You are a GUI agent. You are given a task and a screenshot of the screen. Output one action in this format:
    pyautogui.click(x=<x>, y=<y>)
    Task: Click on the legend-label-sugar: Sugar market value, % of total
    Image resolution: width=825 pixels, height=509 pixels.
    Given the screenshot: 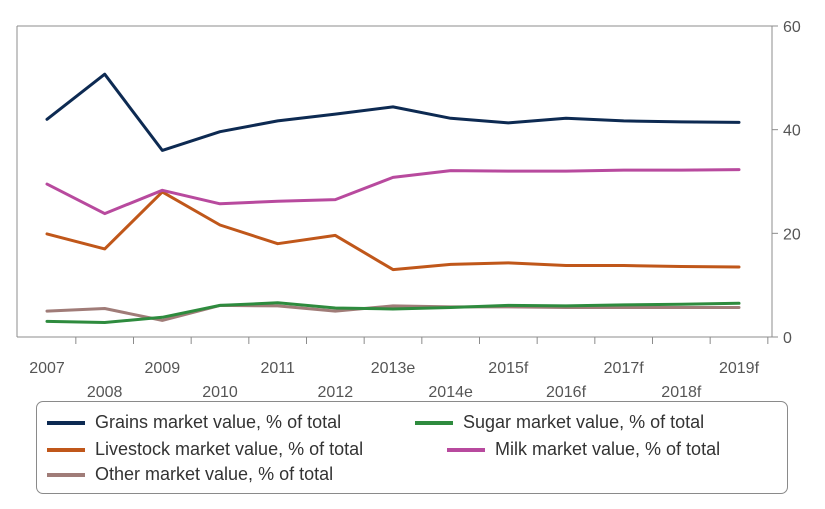 What is the action you would take?
    pyautogui.click(x=584, y=422)
    